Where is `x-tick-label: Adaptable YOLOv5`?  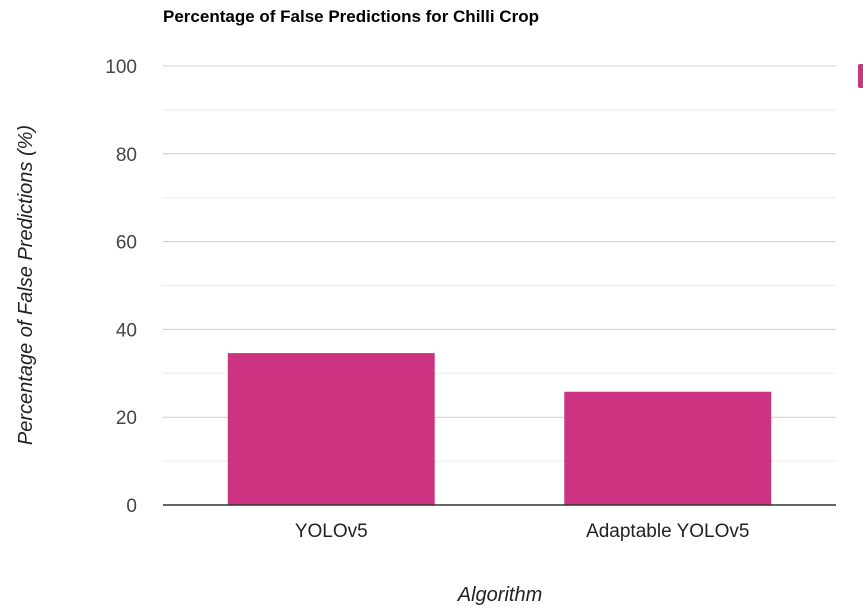 x-tick-label: Adaptable YOLOv5 is located at coordinates (667, 531).